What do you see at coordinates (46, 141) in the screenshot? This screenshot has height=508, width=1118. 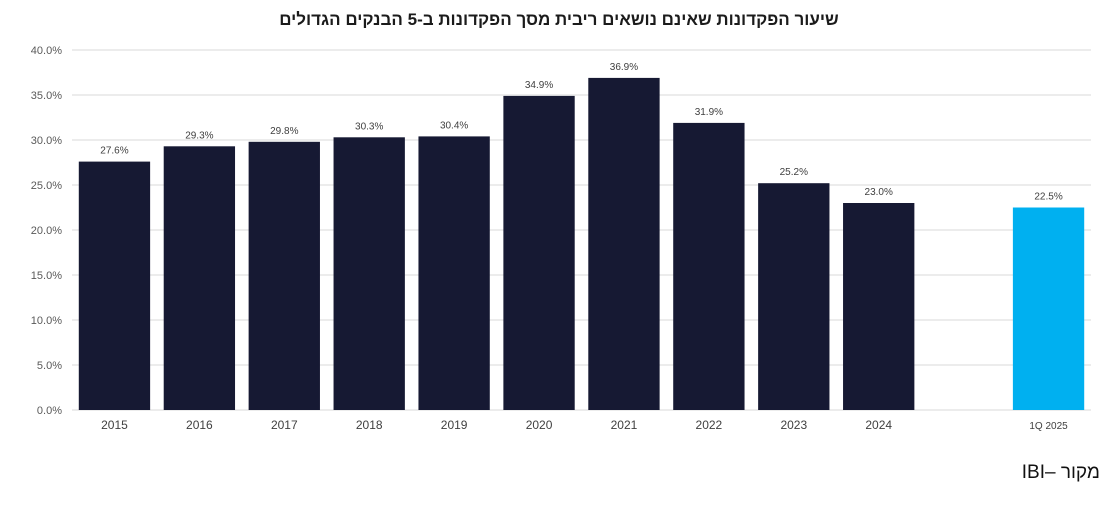 I see `y-tick-label: 30.0%` at bounding box center [46, 141].